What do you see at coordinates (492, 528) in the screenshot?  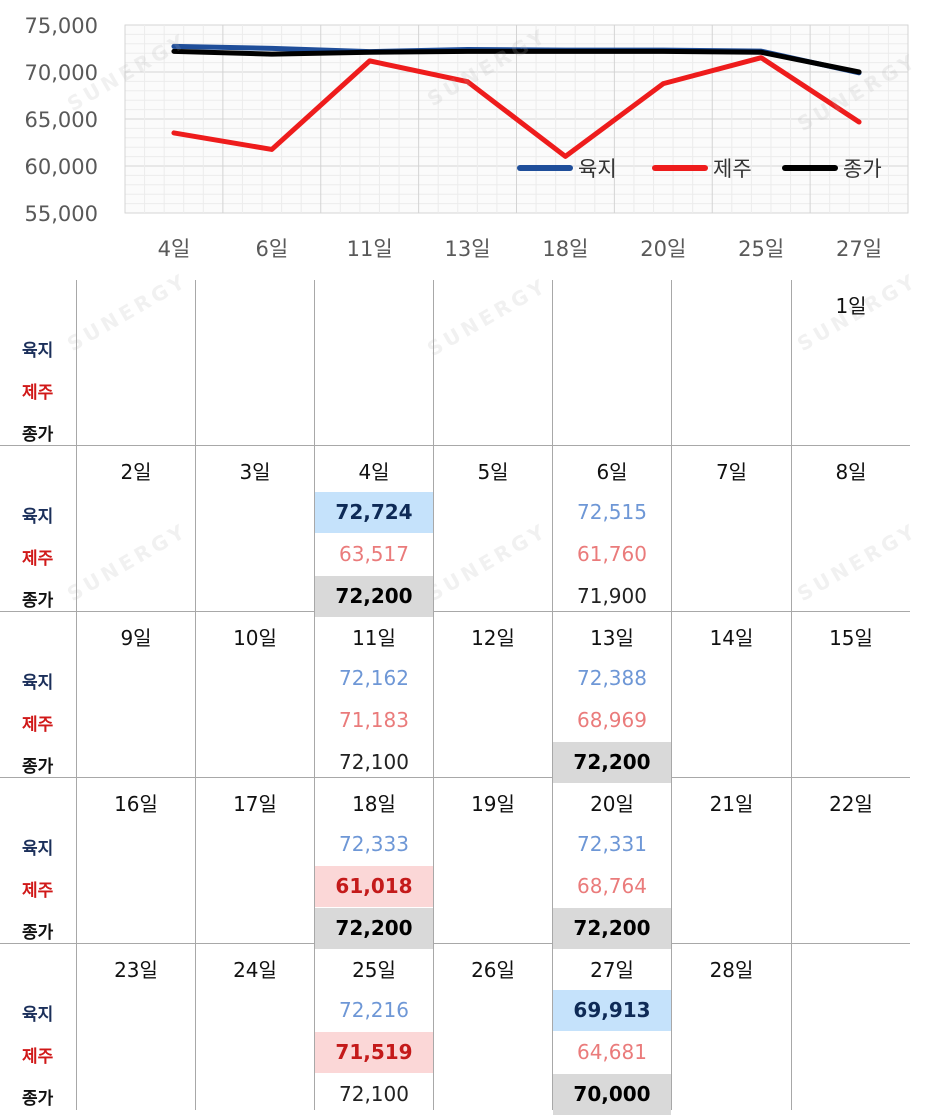 I see `calendar-day: 5일` at bounding box center [492, 528].